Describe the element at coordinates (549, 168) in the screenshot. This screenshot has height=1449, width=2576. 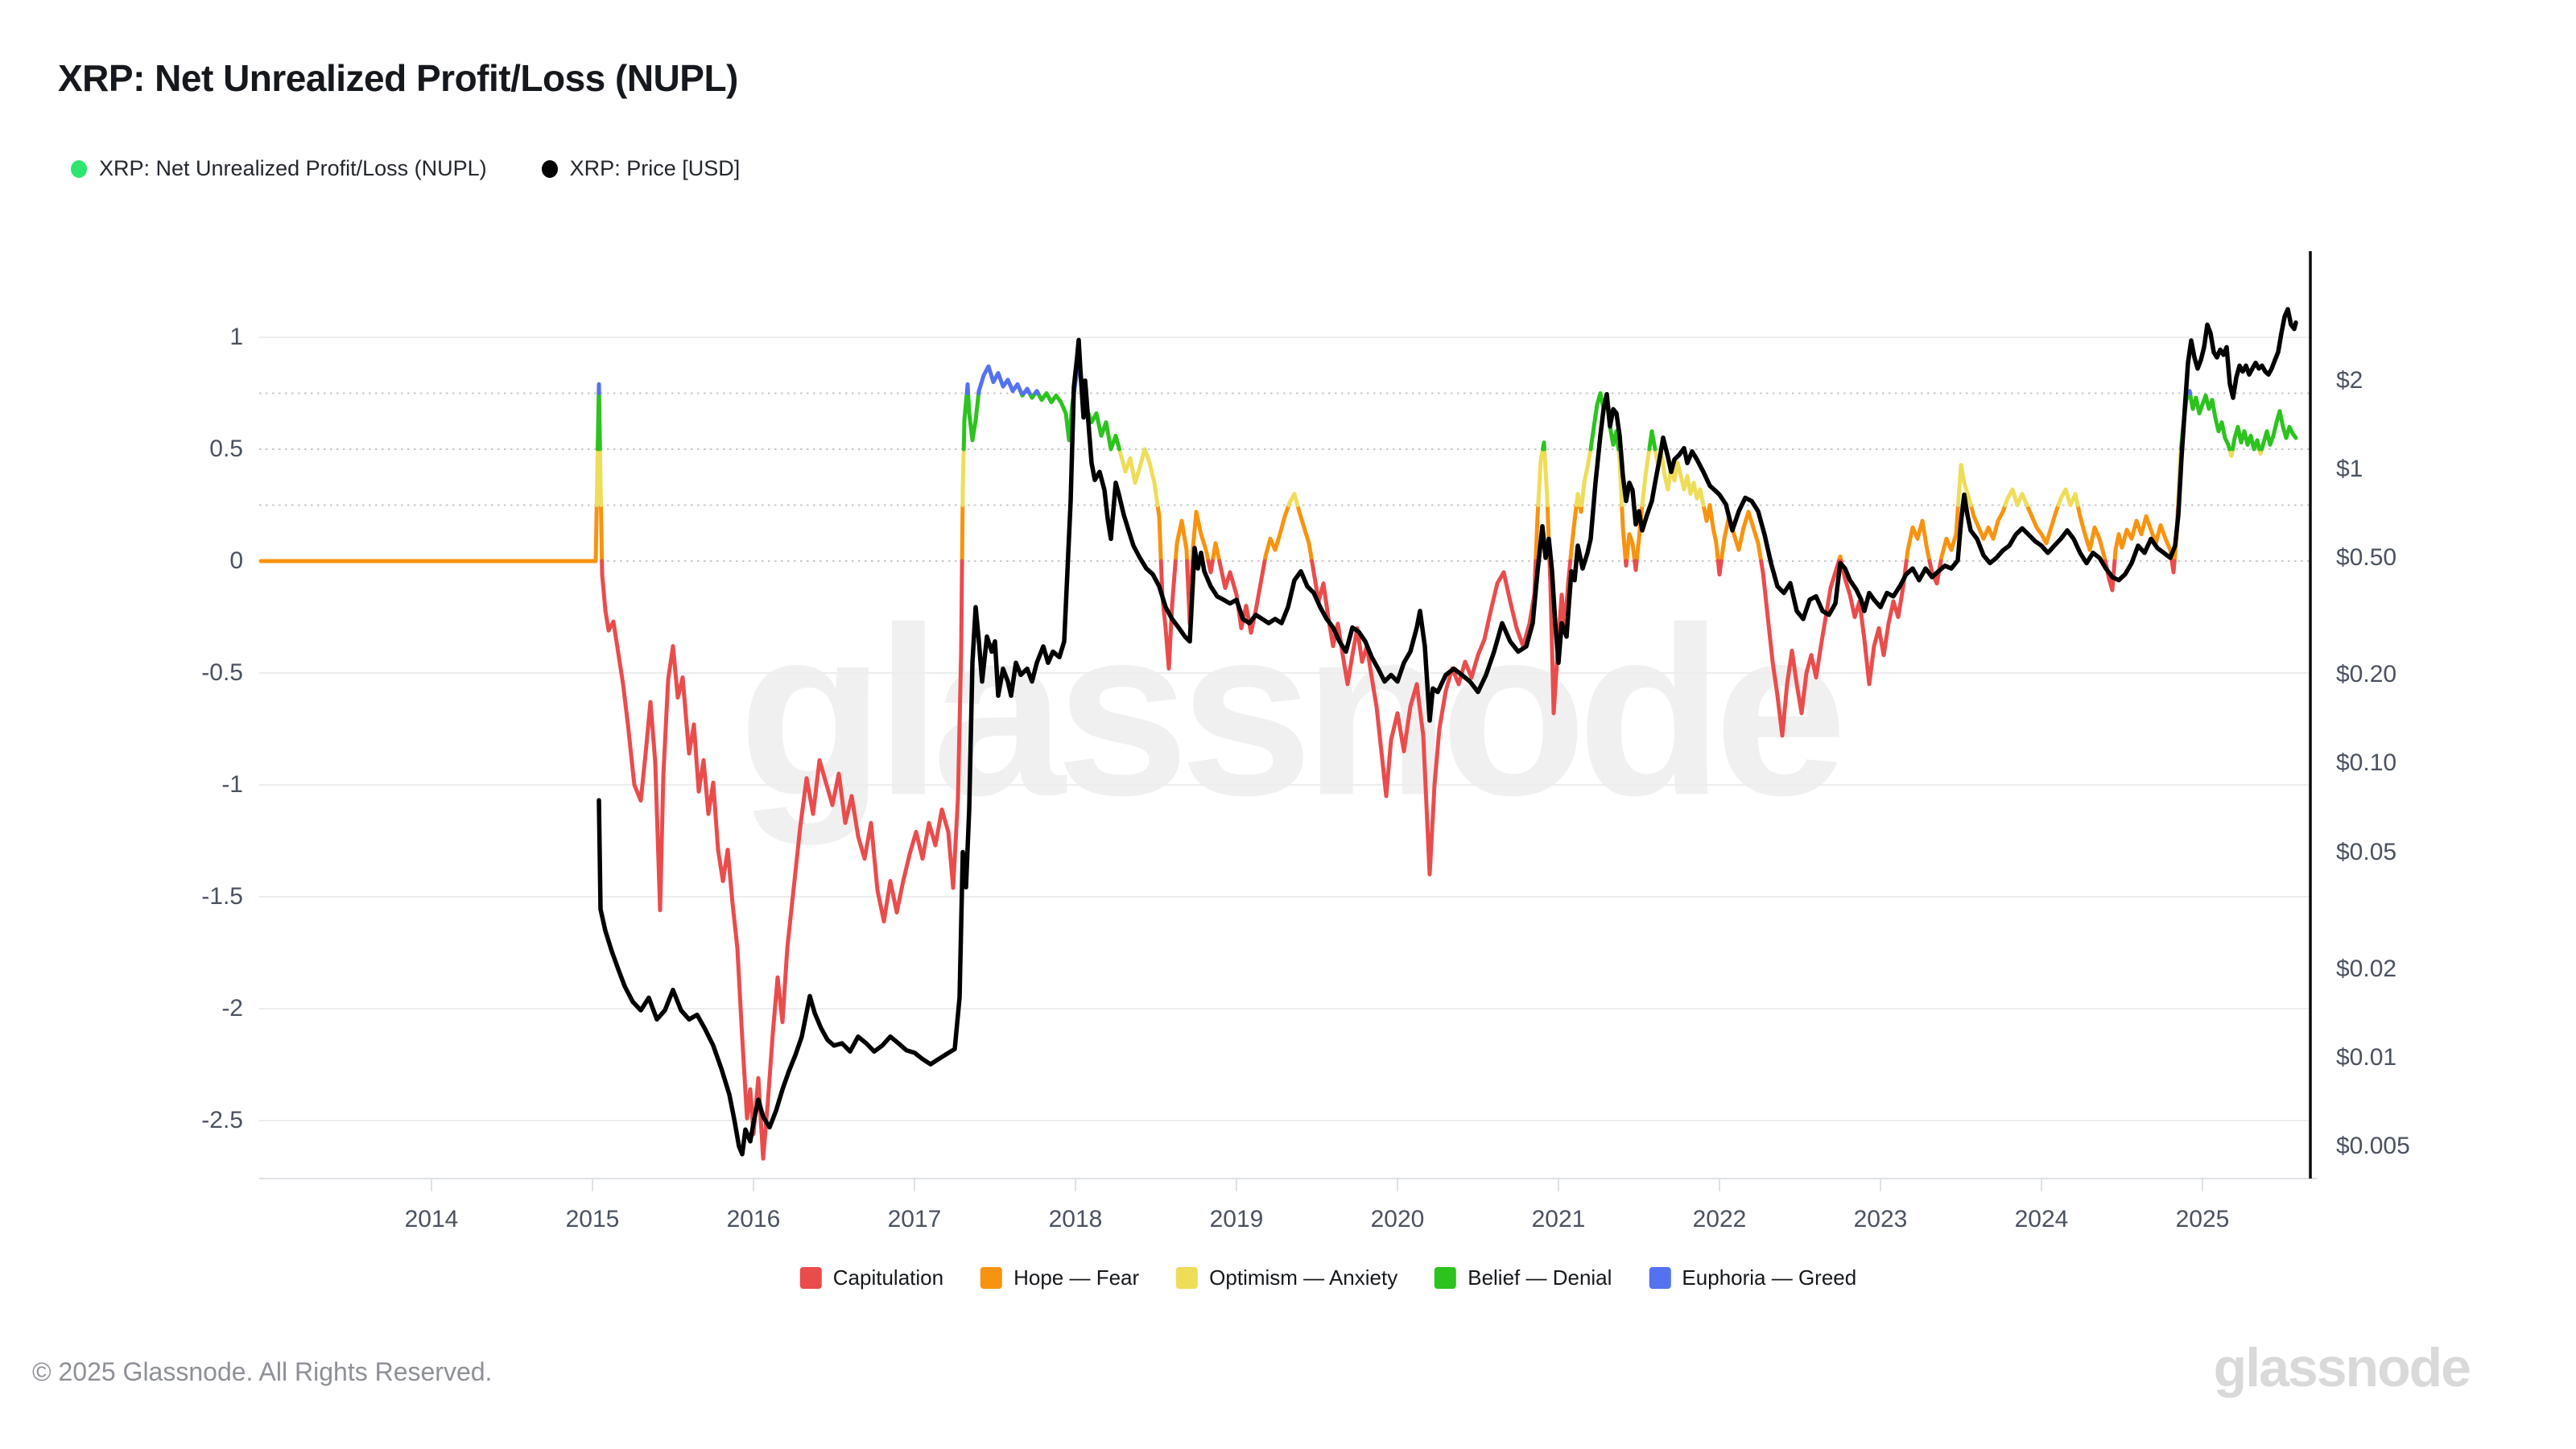
I see `price-series-dot-icon` at that location.